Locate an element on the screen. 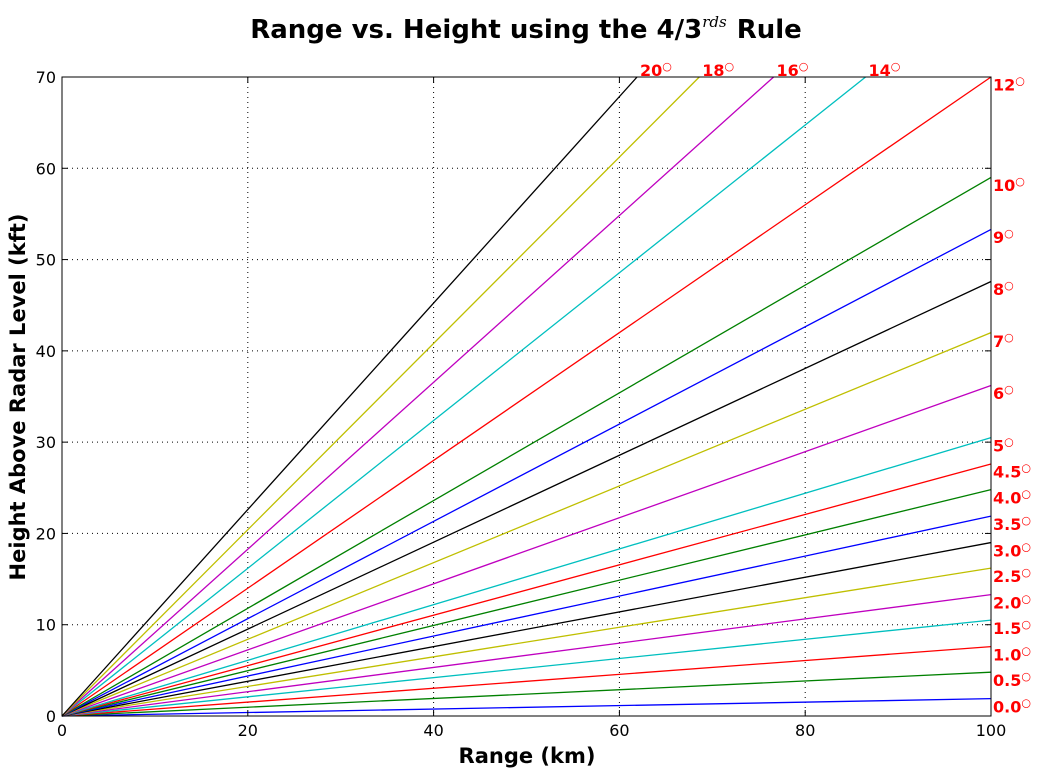 This screenshot has height=777, width=1040. y-tick-label: 60 is located at coordinates (46, 168).